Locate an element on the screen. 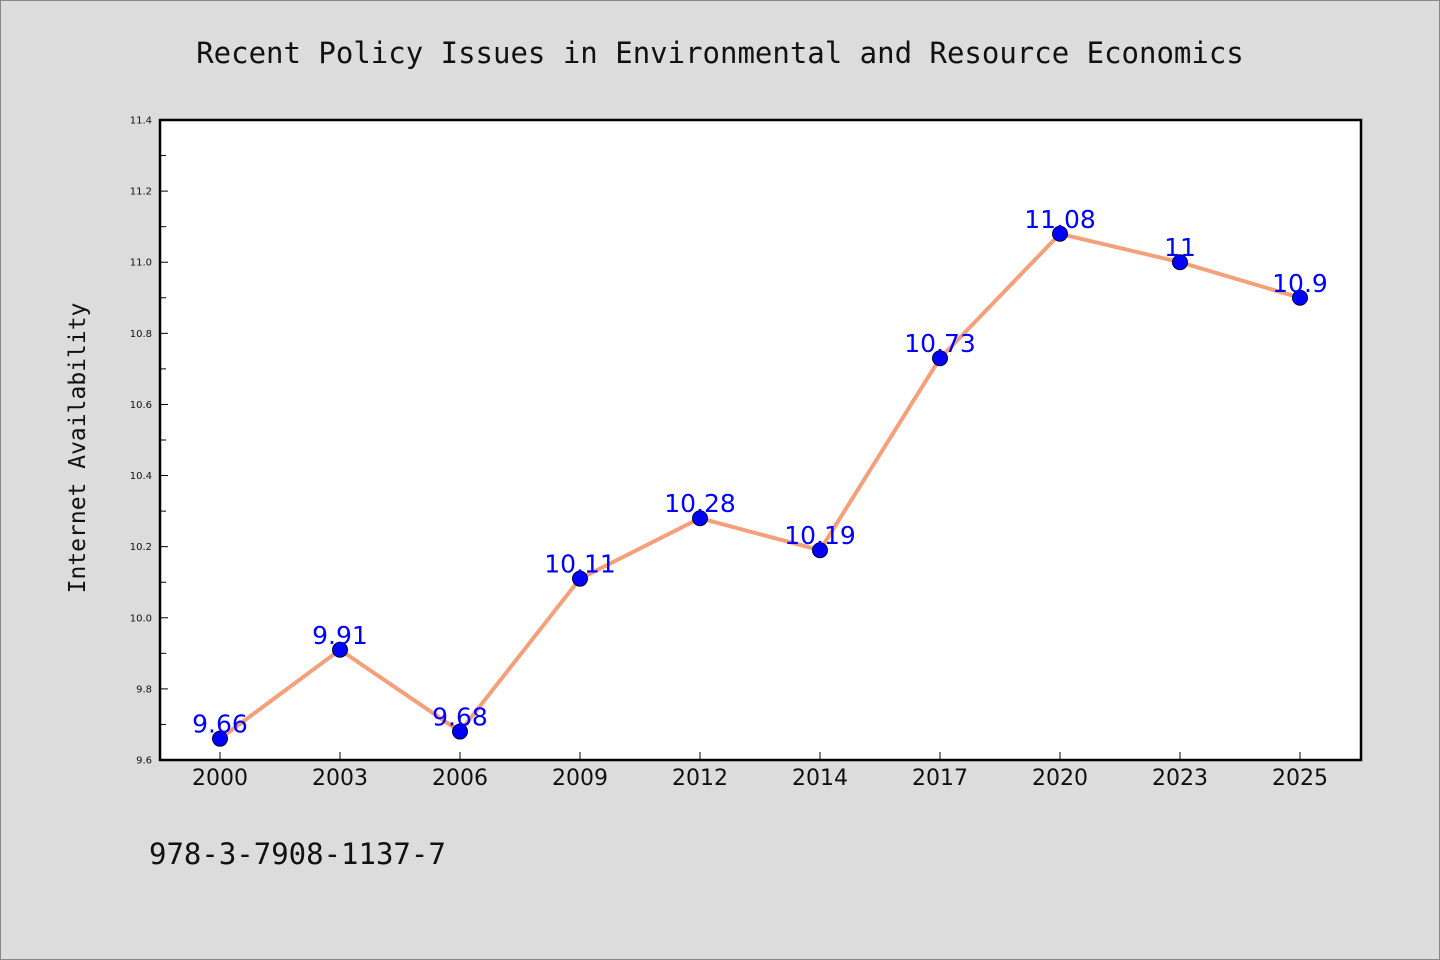 The image size is (1440, 960). y-tick-label: 9.6 is located at coordinates (144, 761).